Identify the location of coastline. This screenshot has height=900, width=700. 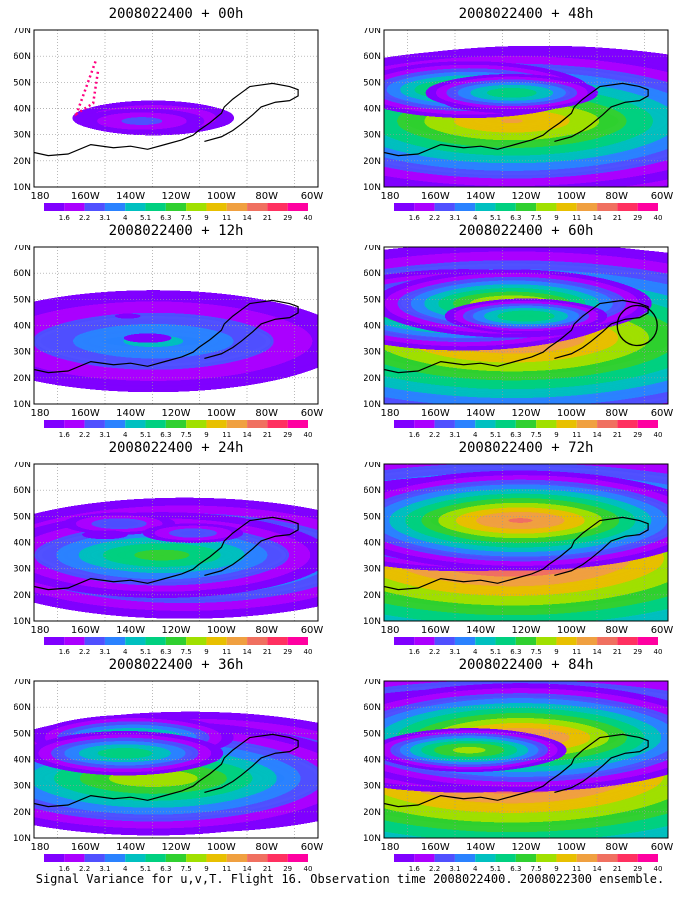
(516, 336).